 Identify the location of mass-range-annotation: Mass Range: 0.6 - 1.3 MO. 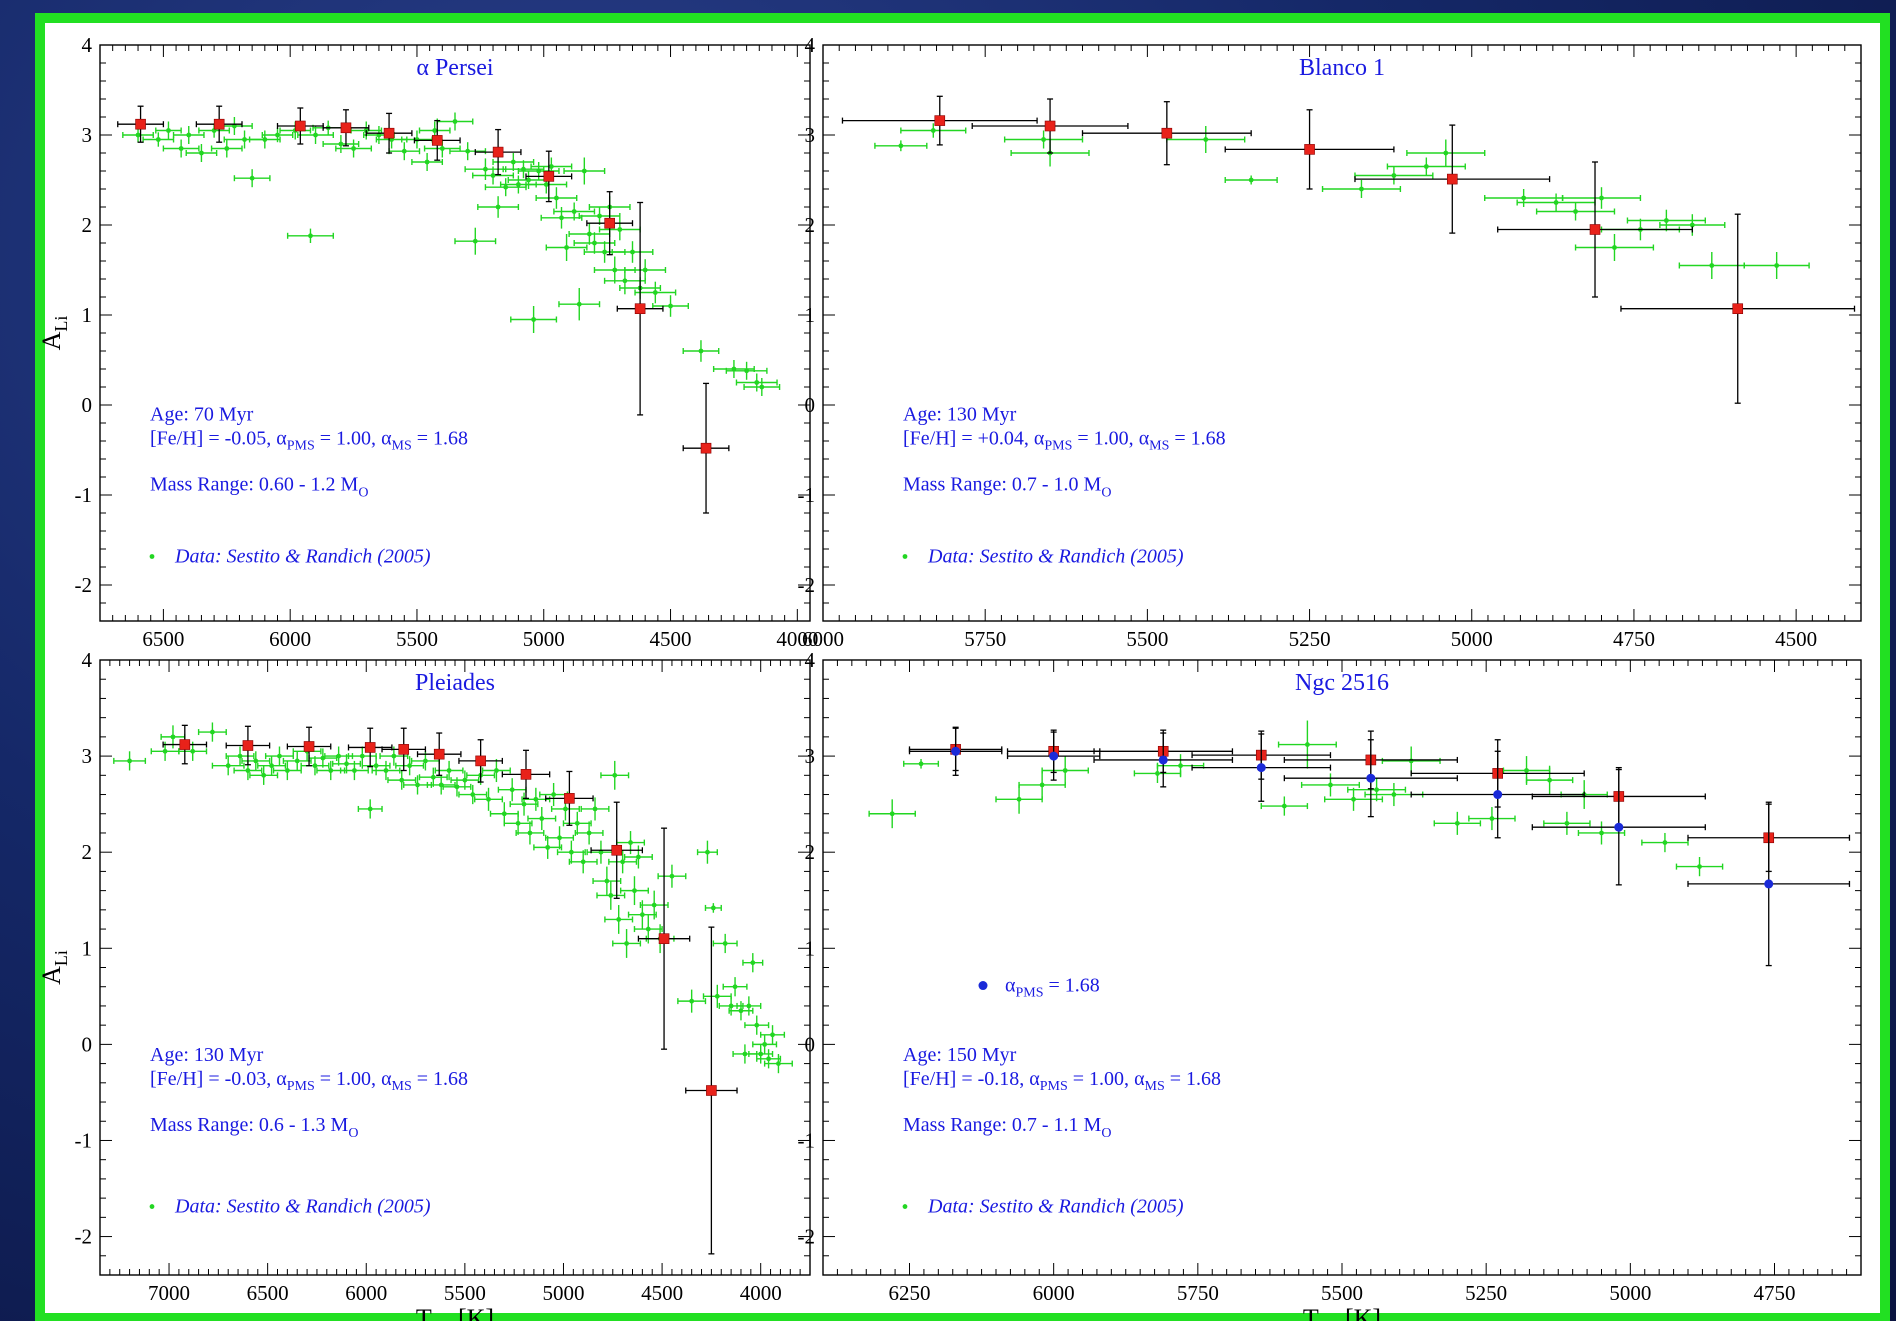
(254, 1127).